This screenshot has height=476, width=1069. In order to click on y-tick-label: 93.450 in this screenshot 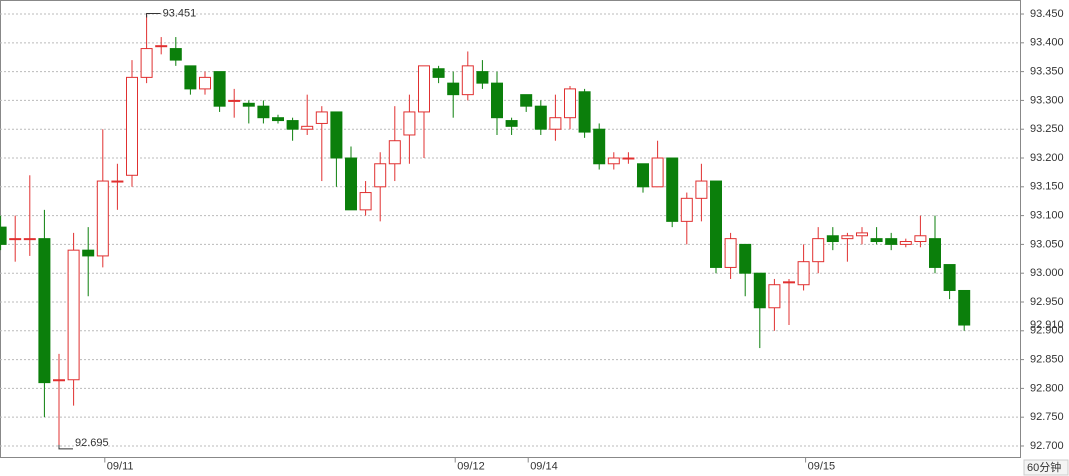, I will do `click(1047, 14)`.